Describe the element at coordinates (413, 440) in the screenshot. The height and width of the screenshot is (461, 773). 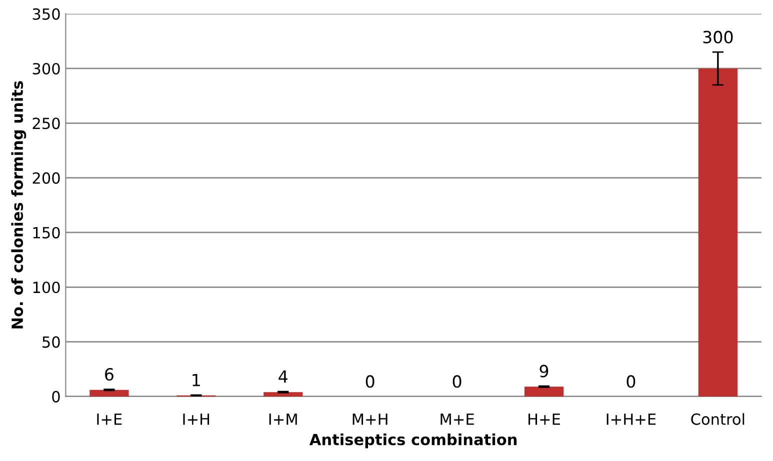
I see `x-axis-title: Antiseptics combination` at that location.